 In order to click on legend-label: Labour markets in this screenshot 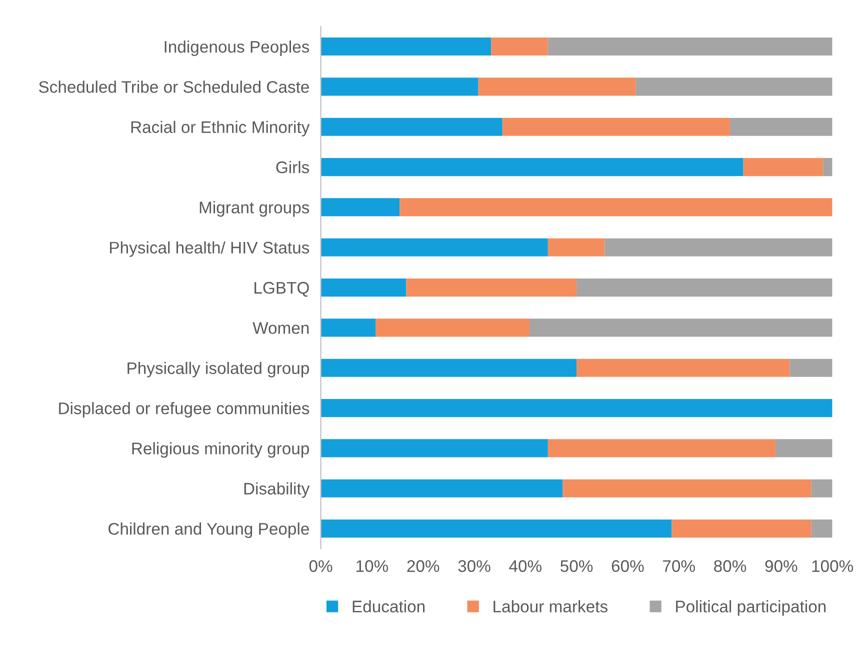, I will do `click(551, 606)`.